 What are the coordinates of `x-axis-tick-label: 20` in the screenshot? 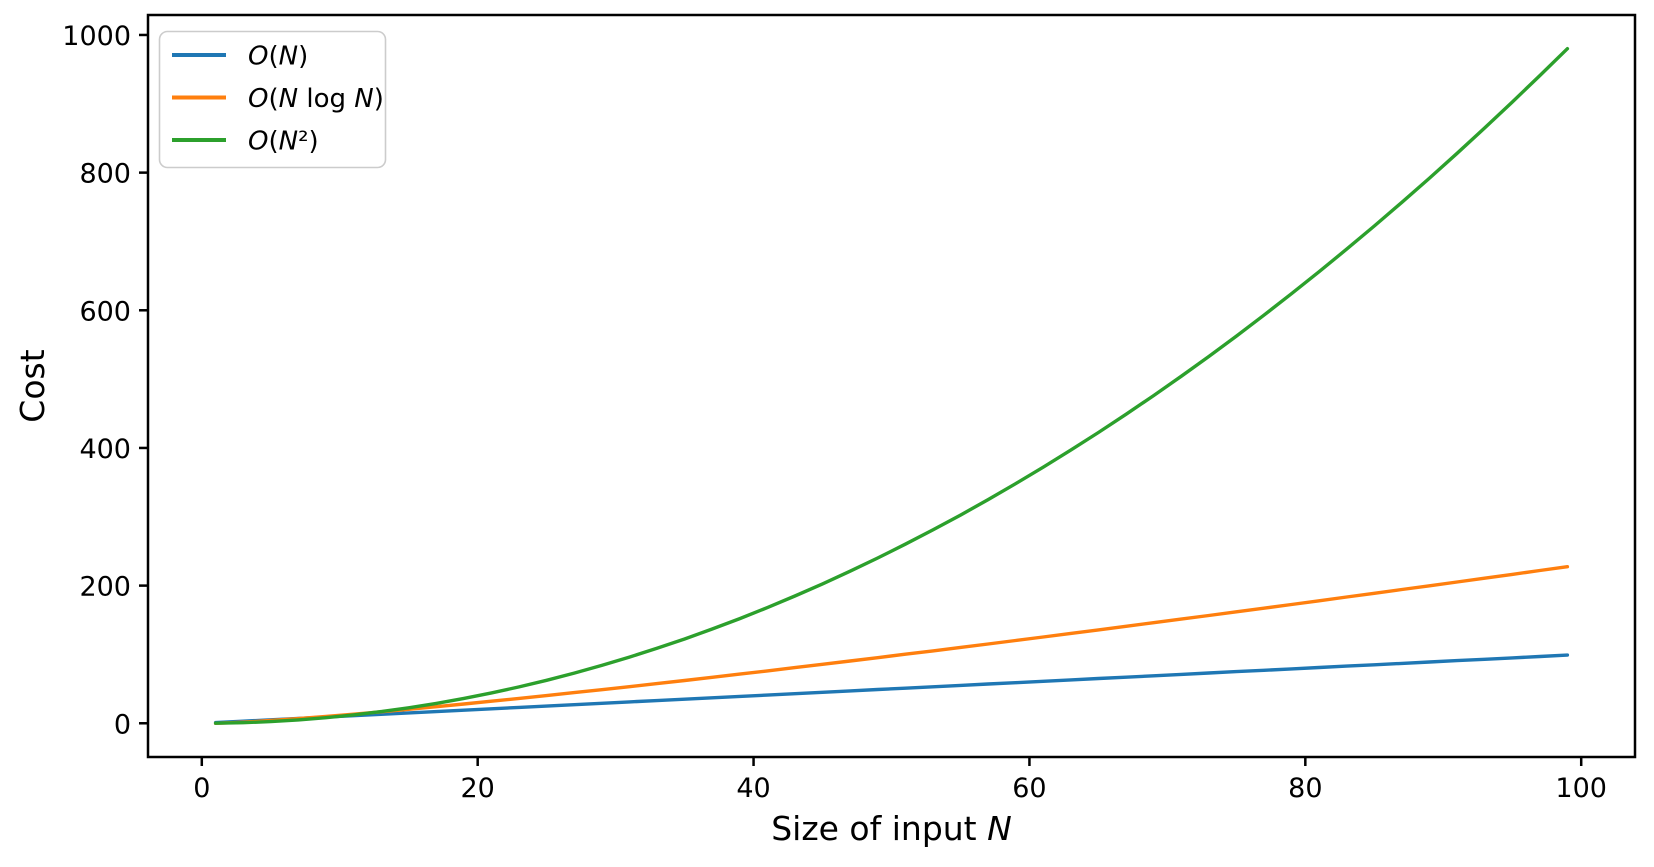 It's located at (477, 788).